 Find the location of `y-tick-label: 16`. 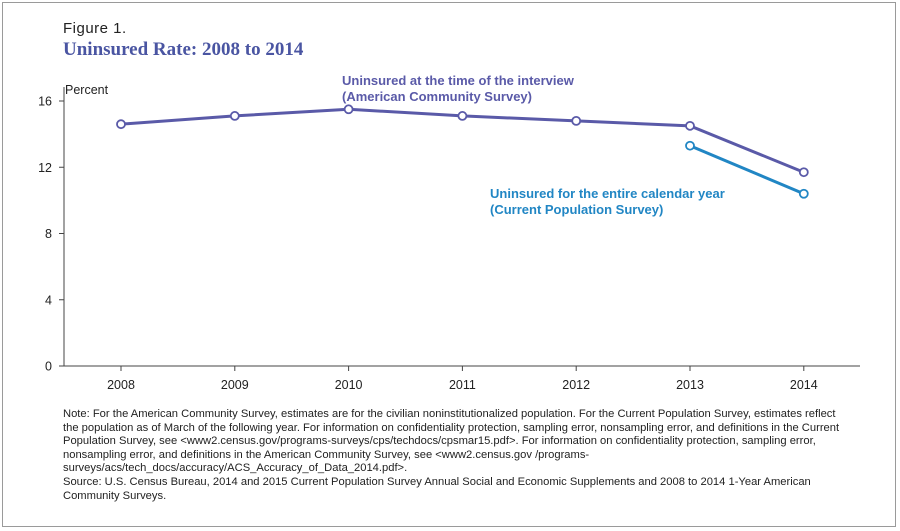

y-tick-label: 16 is located at coordinates (45, 102).